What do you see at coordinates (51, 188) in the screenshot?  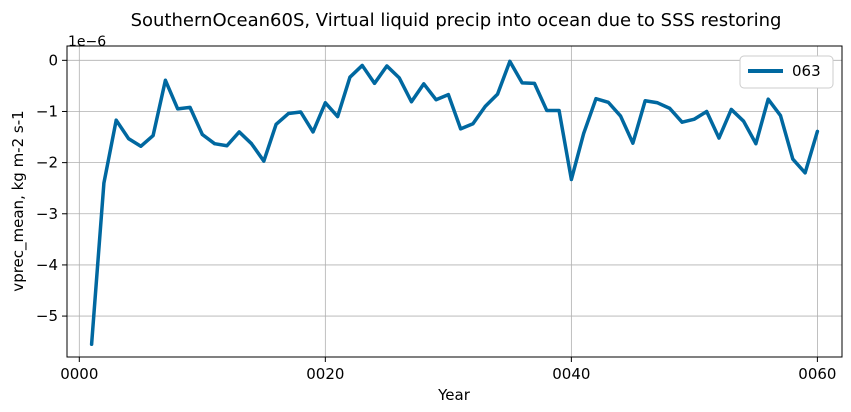 I see `y-ticks: 0 −1 −2 −3 −4 −5` at bounding box center [51, 188].